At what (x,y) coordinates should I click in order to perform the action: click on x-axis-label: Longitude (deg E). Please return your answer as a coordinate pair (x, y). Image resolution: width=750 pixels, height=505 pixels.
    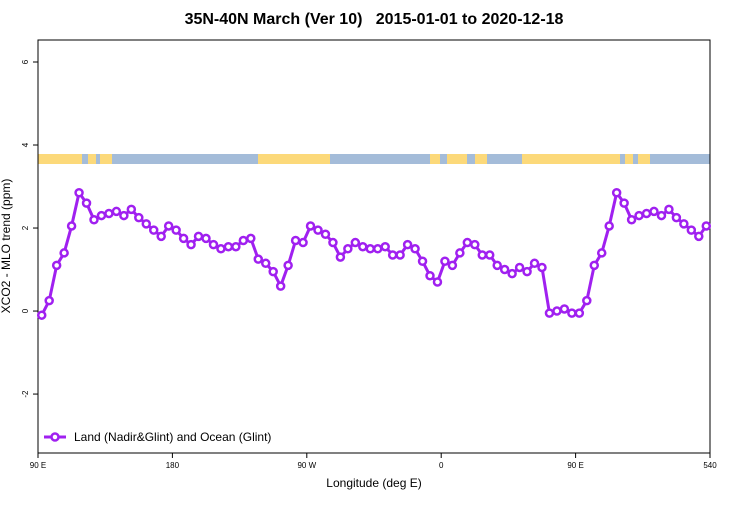
    Looking at the image, I should click on (373, 483).